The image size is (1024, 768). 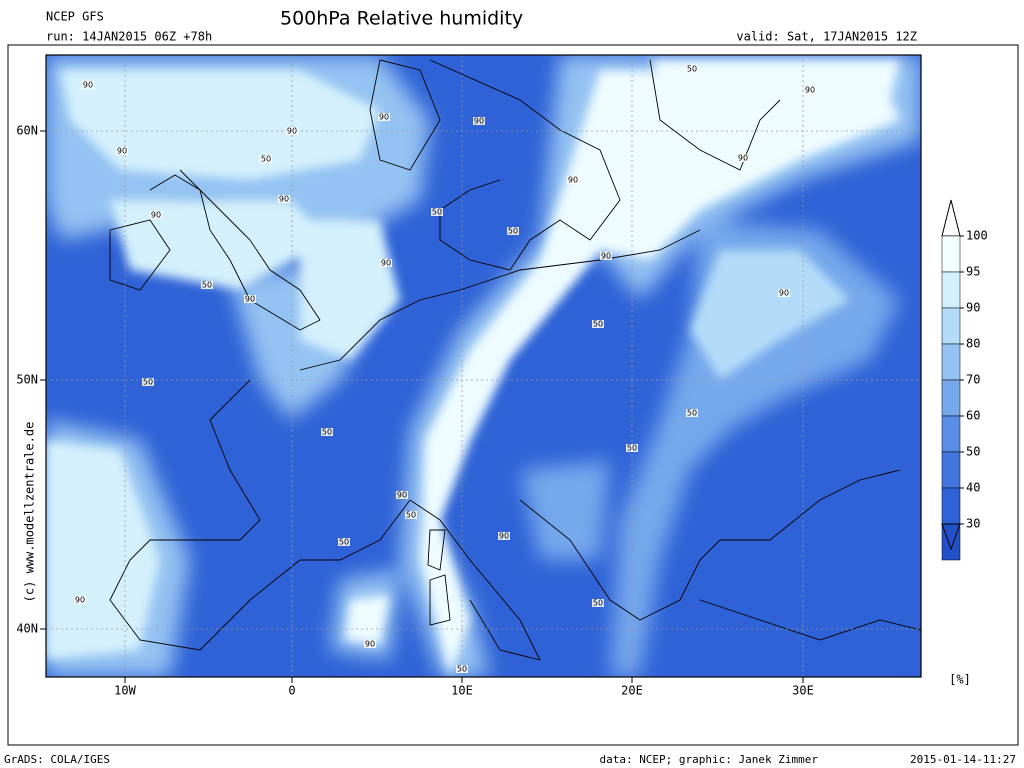 I want to click on colorbar-tick-label: 40, so click(x=973, y=488).